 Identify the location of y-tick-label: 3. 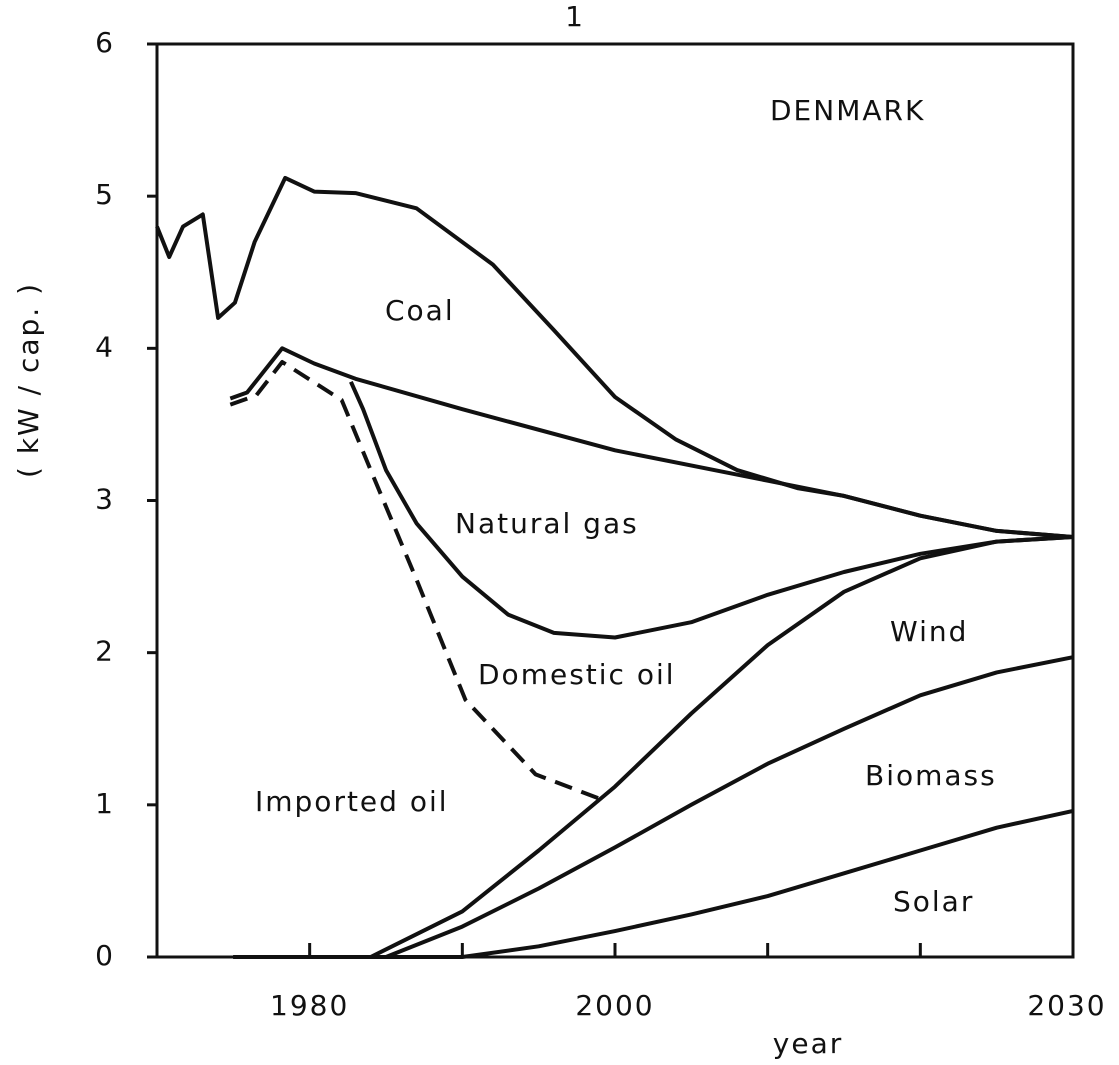
(105, 499).